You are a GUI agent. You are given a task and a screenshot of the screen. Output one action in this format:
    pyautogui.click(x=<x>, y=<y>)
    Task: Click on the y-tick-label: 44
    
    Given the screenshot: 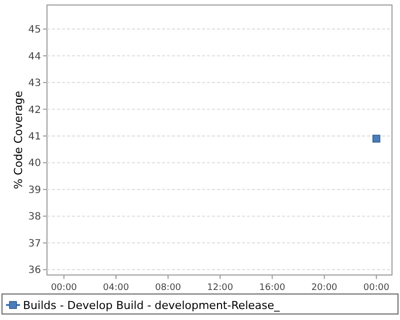 What is the action you would take?
    pyautogui.click(x=34, y=56)
    